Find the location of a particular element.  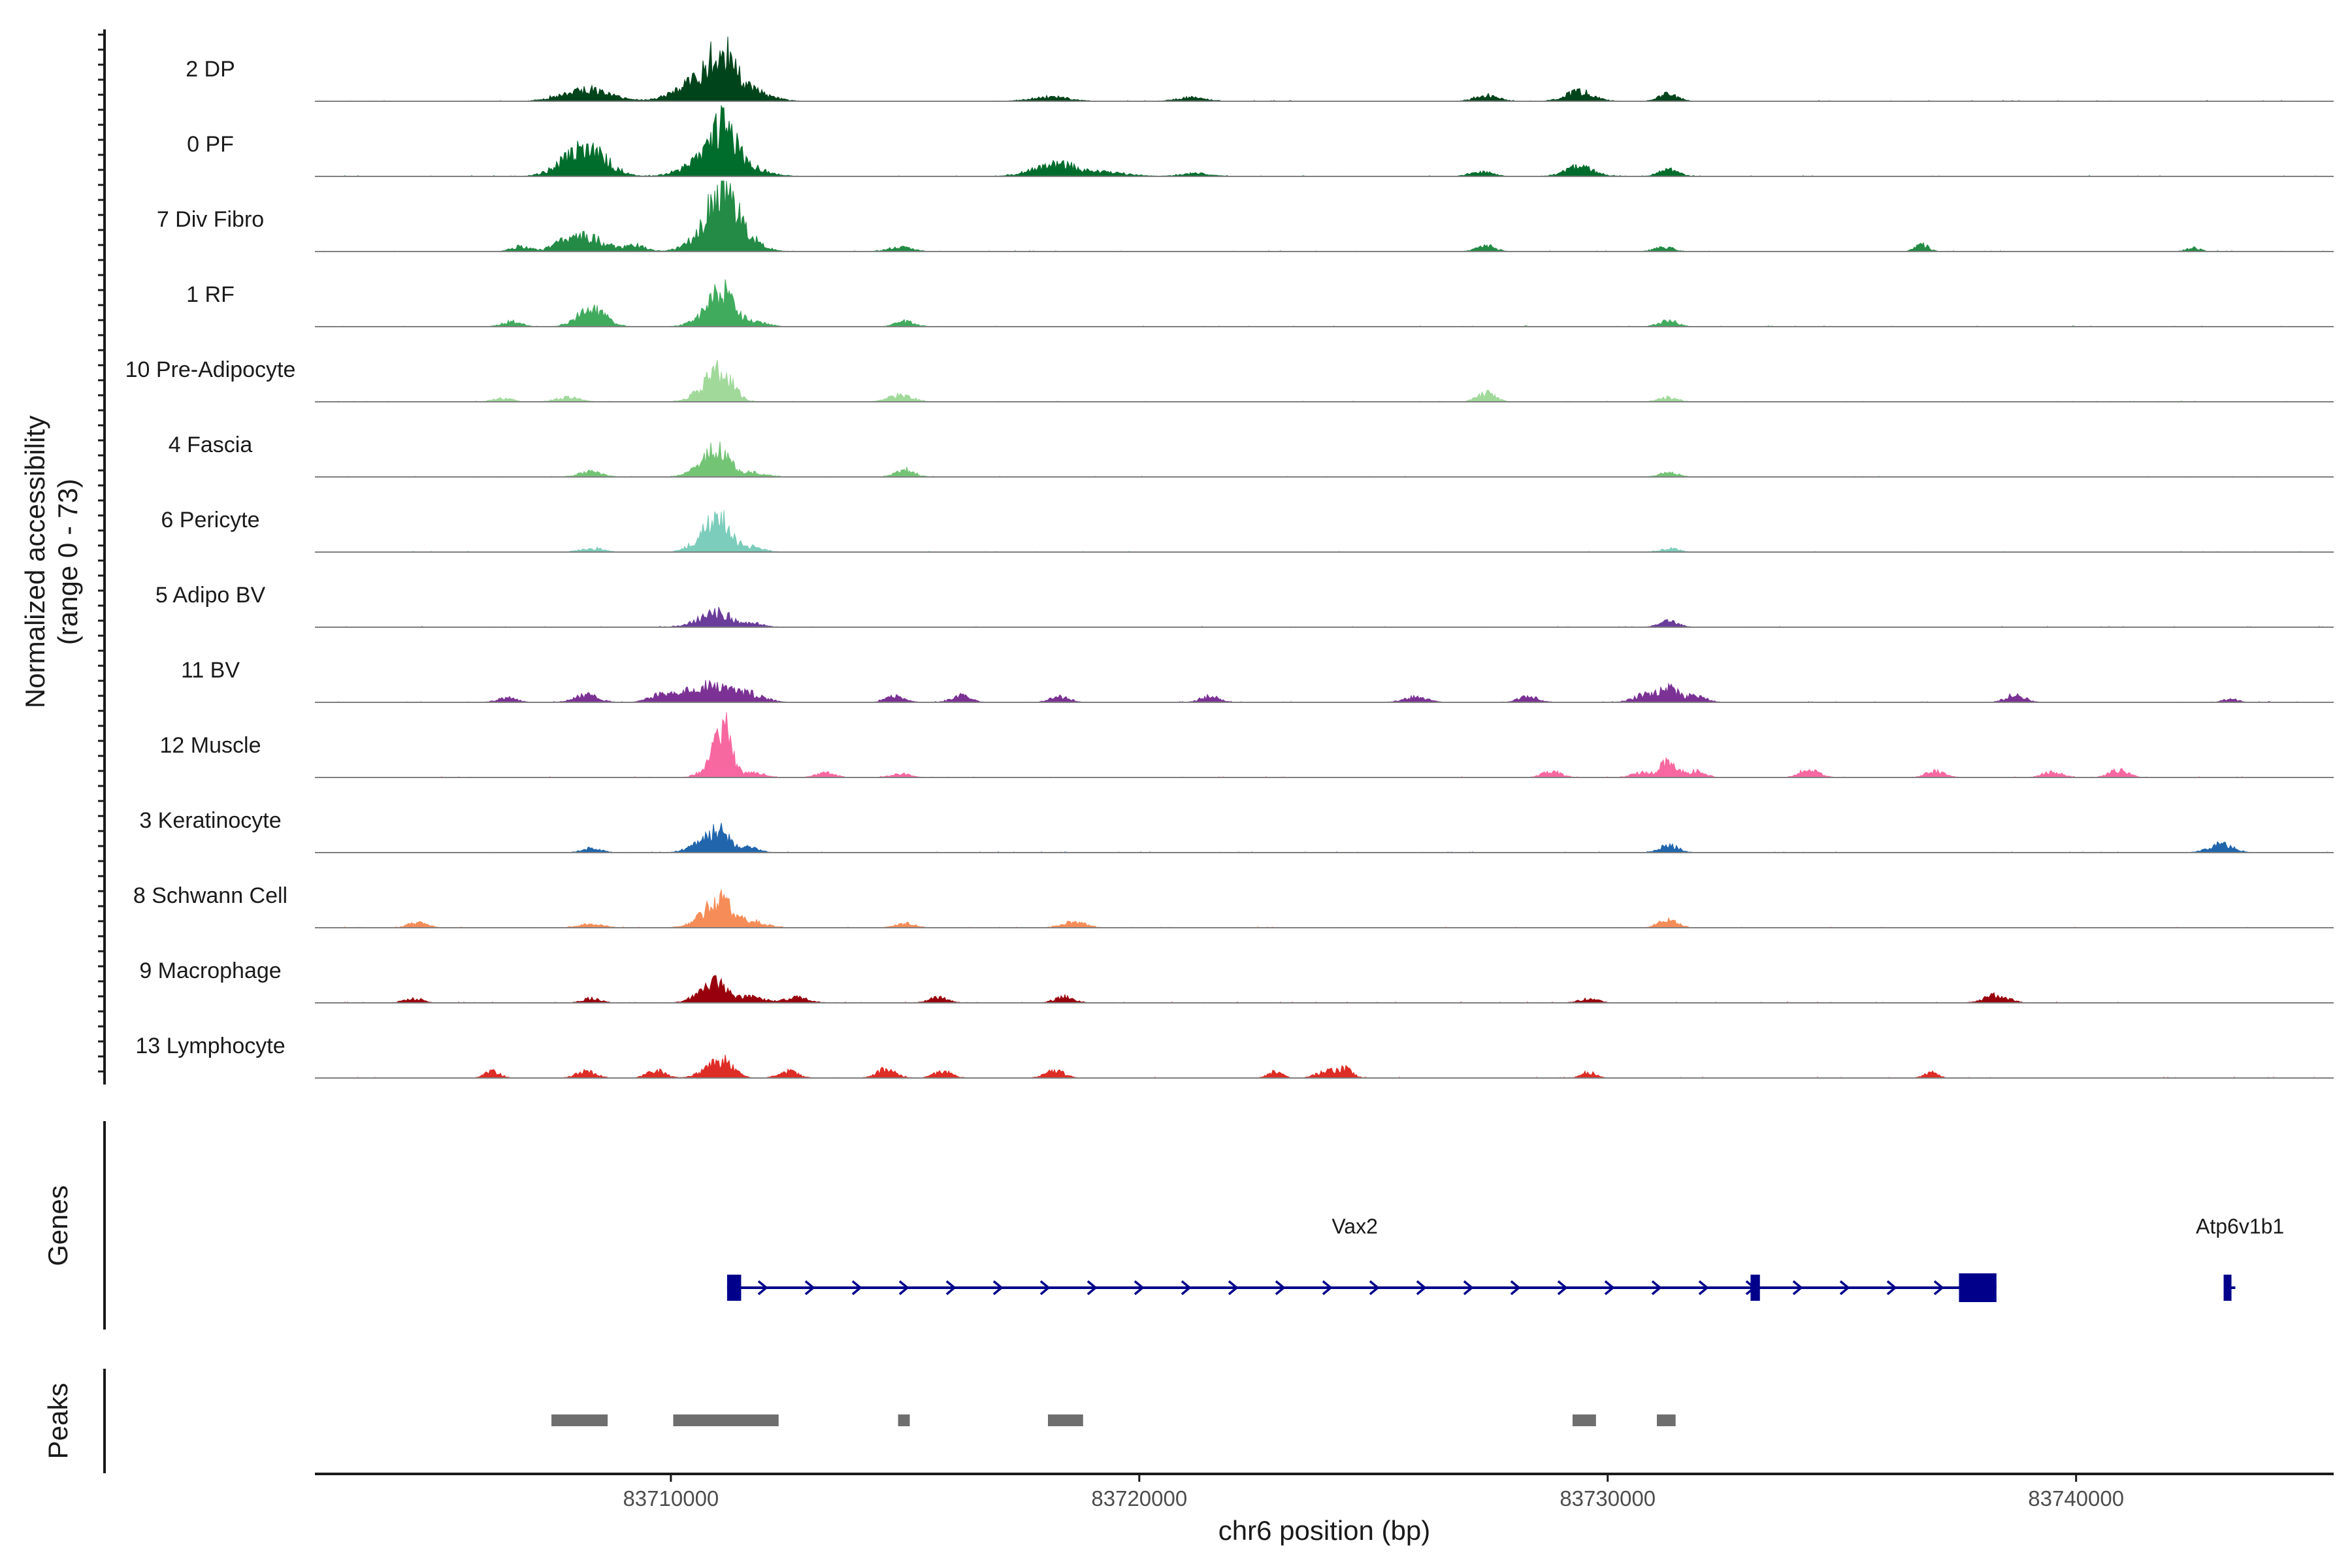

track-label: 8 Schwann Cell is located at coordinates (210, 895).